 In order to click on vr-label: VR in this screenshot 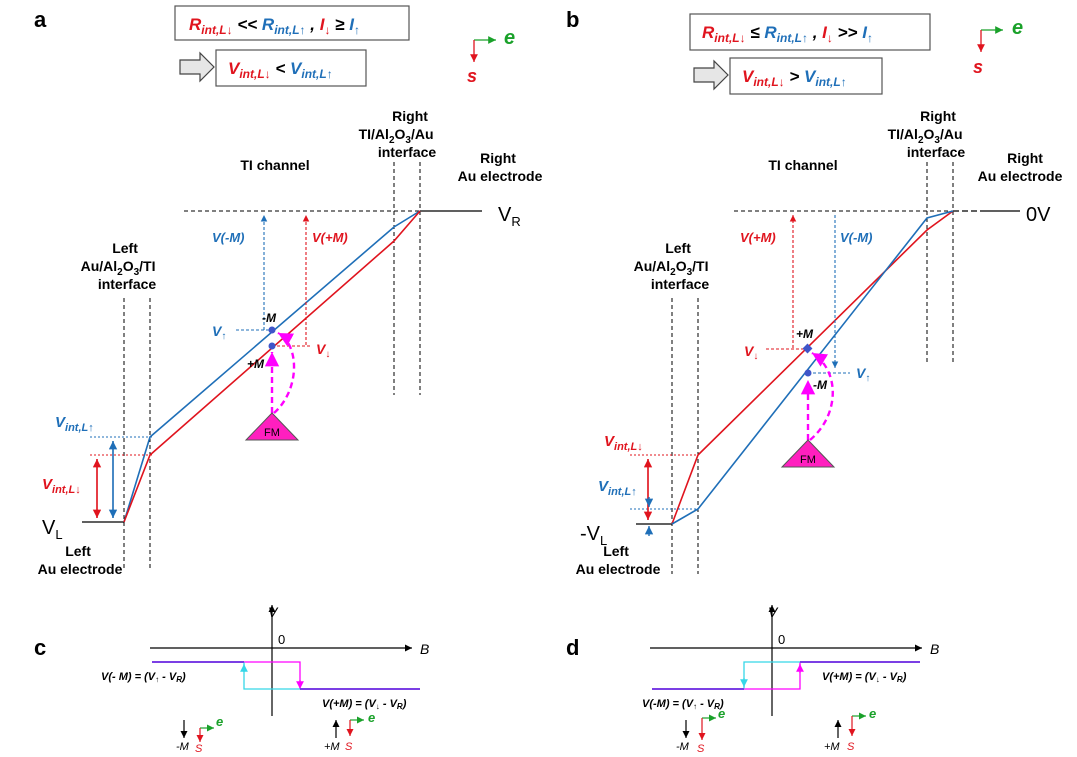, I will do `click(509, 216)`.